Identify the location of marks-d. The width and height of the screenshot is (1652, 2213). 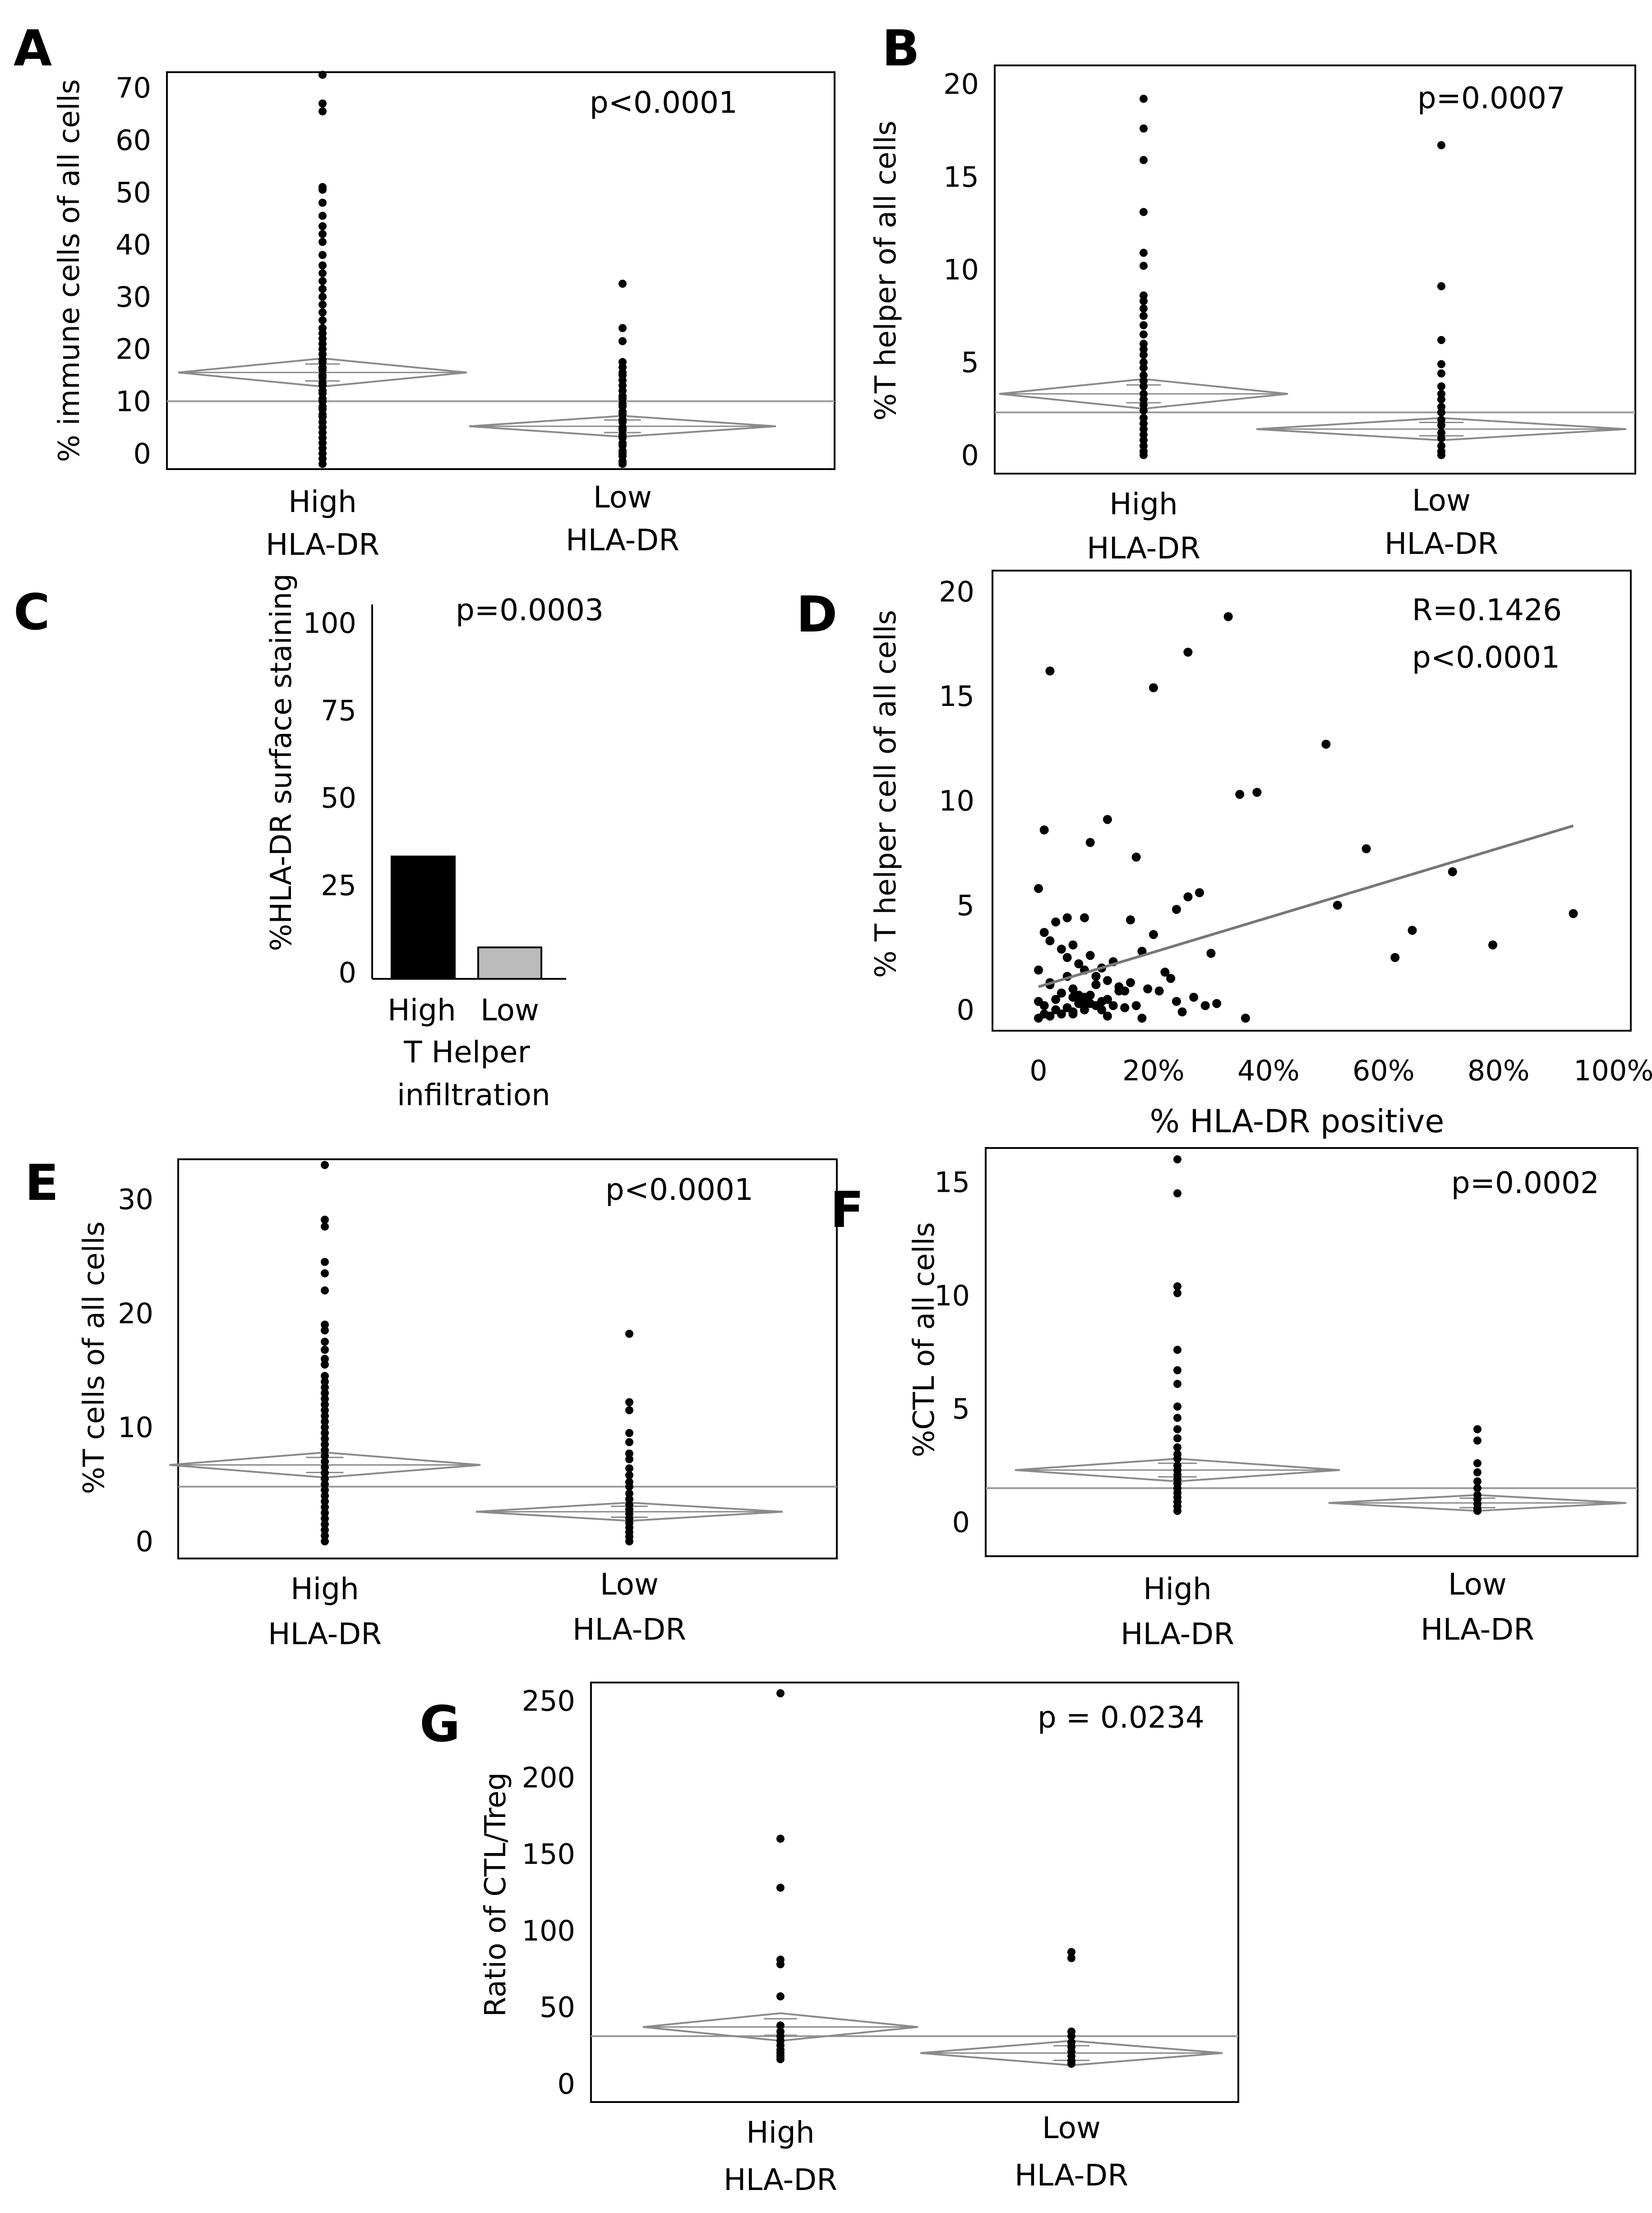
(1306, 817).